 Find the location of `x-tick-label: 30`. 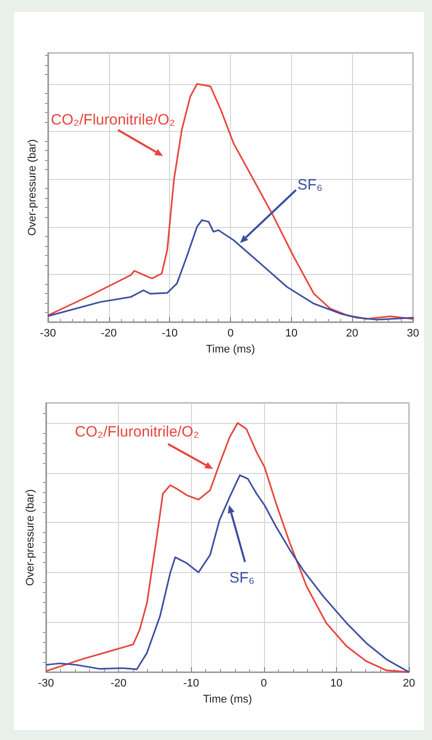

x-tick-label: 30 is located at coordinates (413, 334).